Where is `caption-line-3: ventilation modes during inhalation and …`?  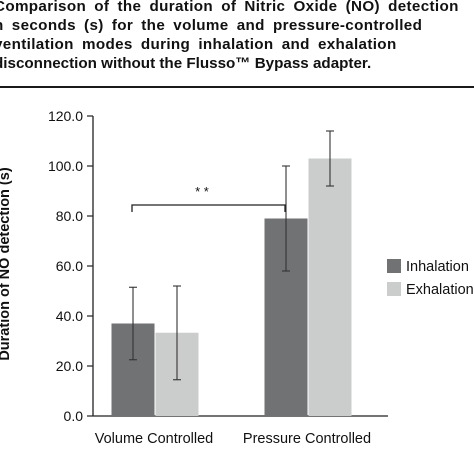 caption-line-3: ventilation modes during inhalation and … is located at coordinates (198, 44).